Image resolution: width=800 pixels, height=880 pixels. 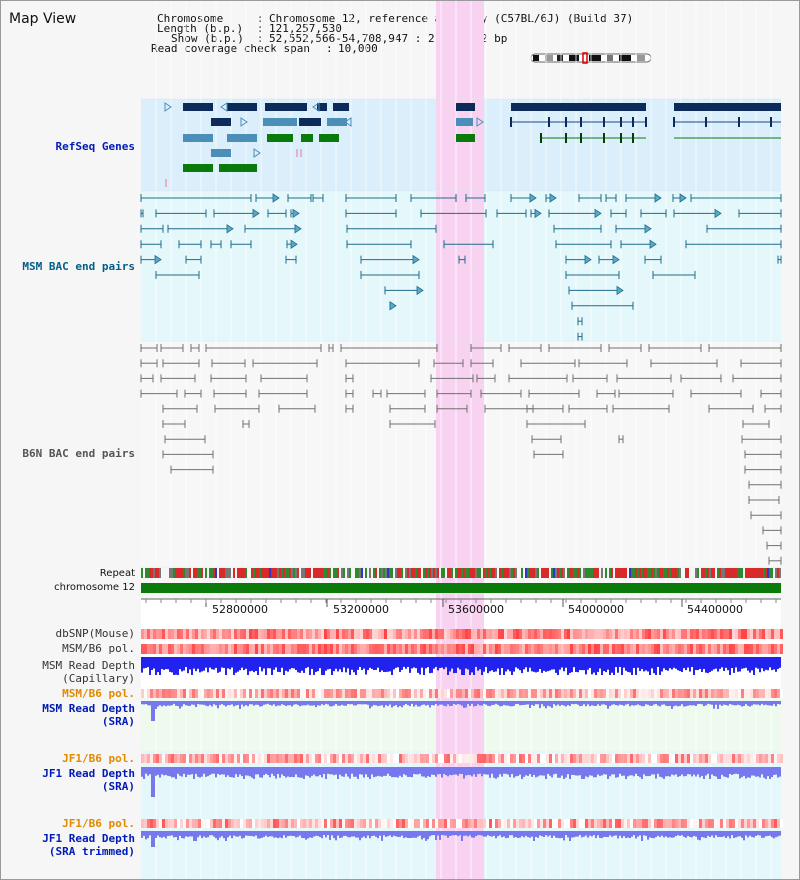 I want to click on jf1-read-depth-sra-label: JF1 Read Depth, so click(x=88, y=773).